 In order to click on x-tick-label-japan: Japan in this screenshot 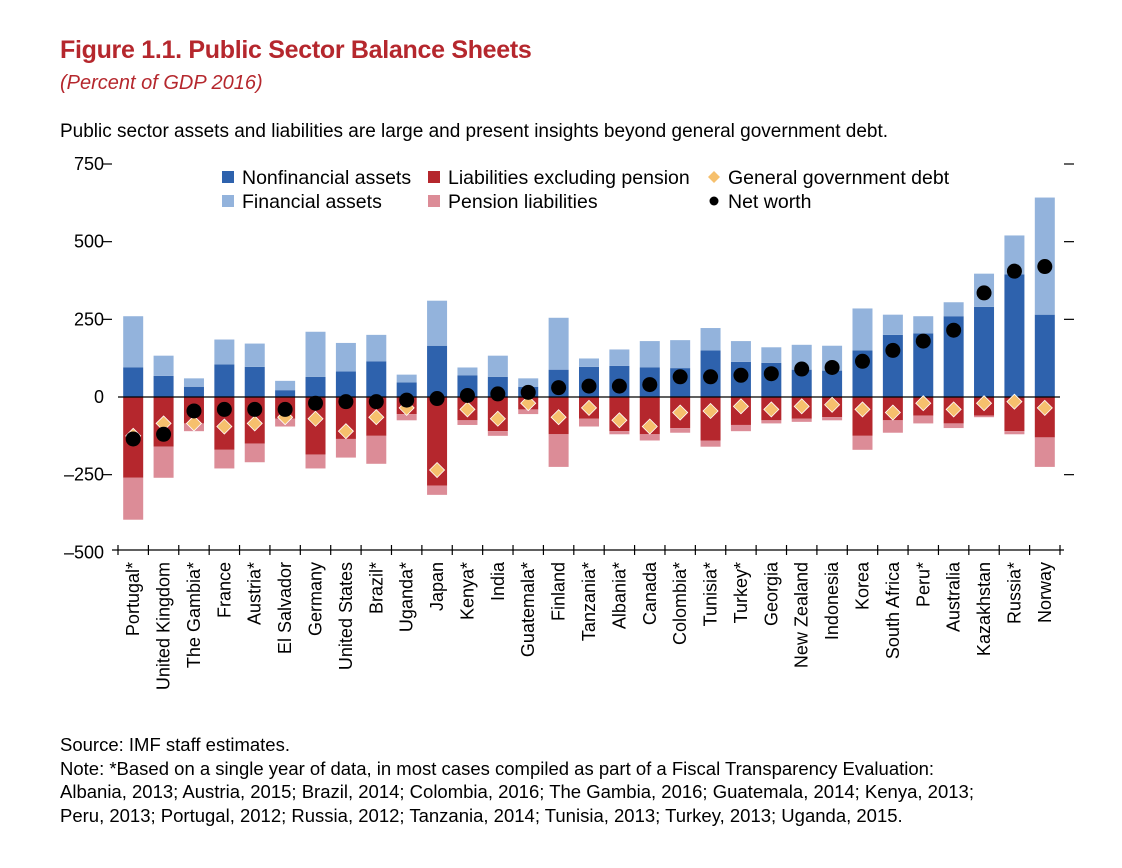, I will do `click(437, 586)`.